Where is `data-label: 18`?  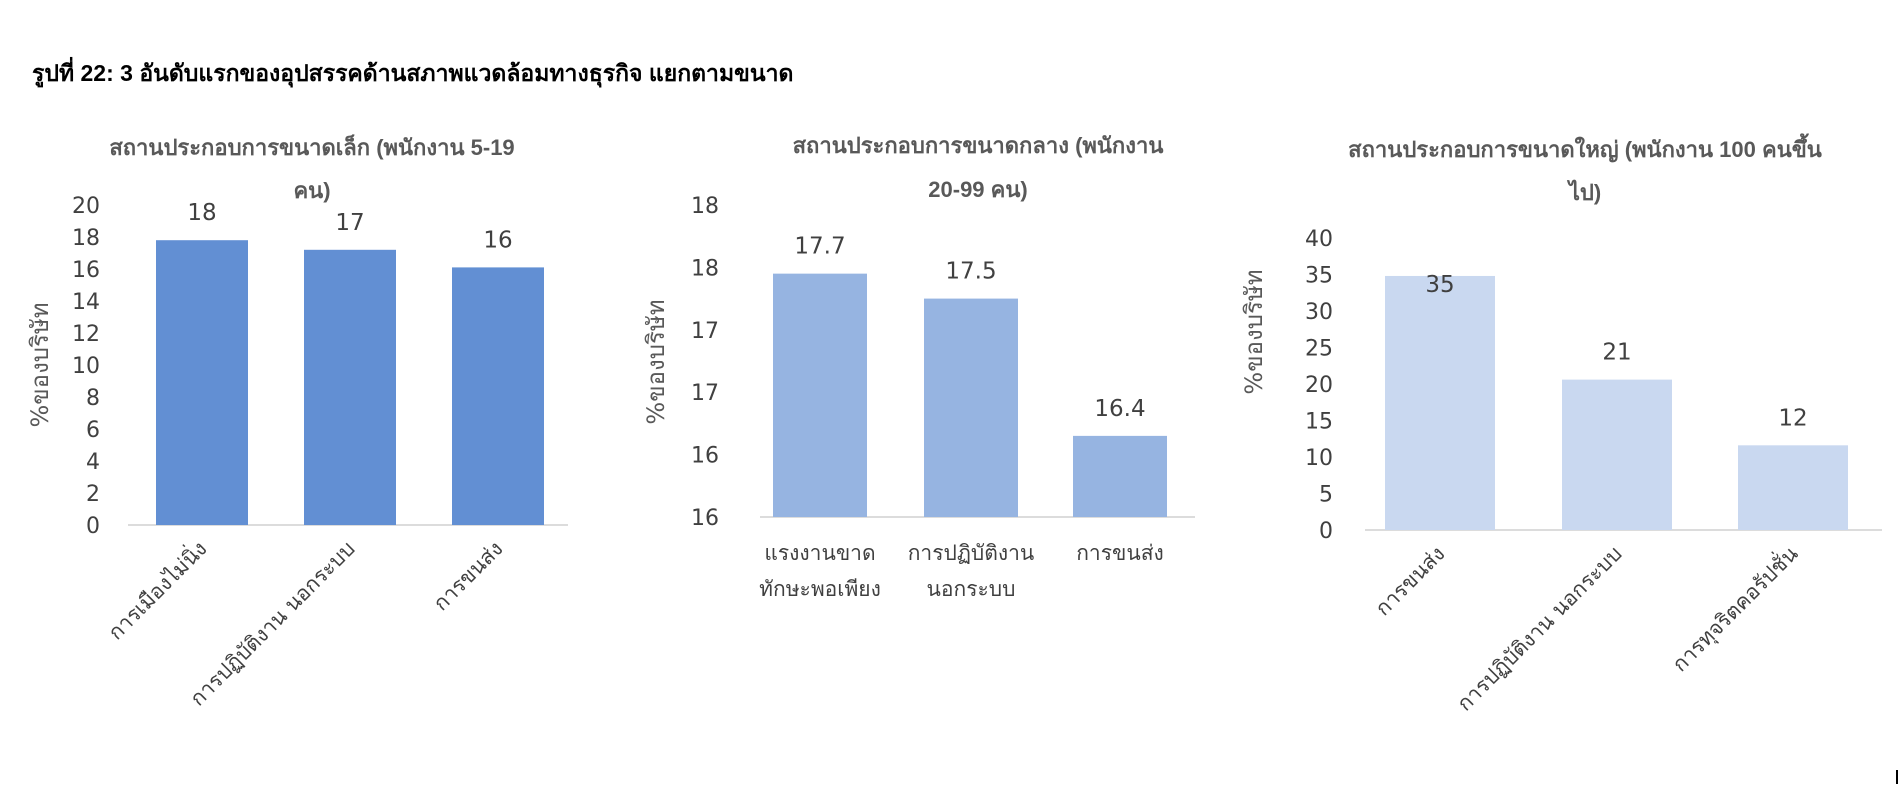
data-label: 18 is located at coordinates (201, 213).